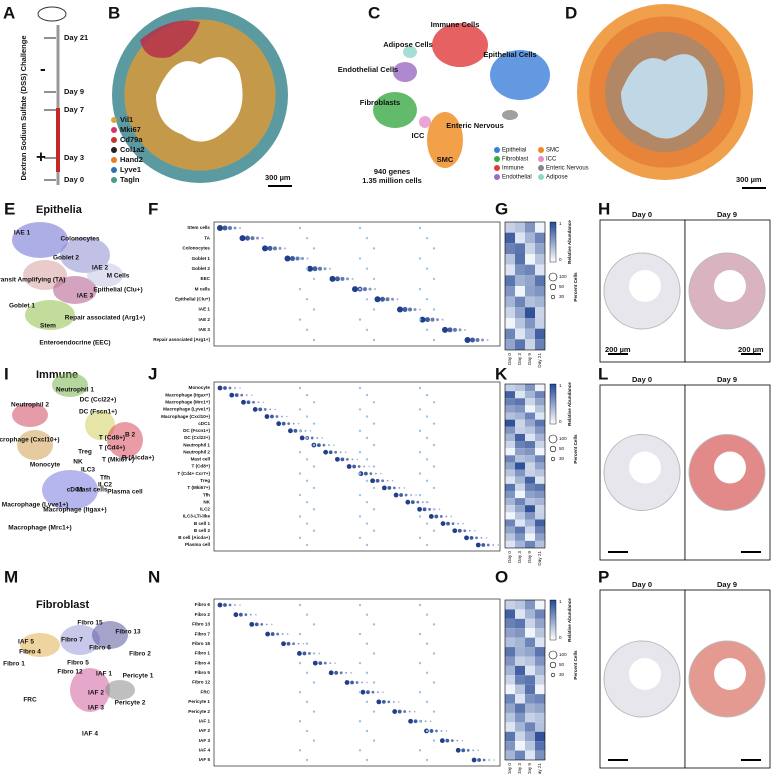 The width and height of the screenshot is (772, 774). Describe the element at coordinates (130, 169) in the screenshot. I see `label: Lyve1` at that location.